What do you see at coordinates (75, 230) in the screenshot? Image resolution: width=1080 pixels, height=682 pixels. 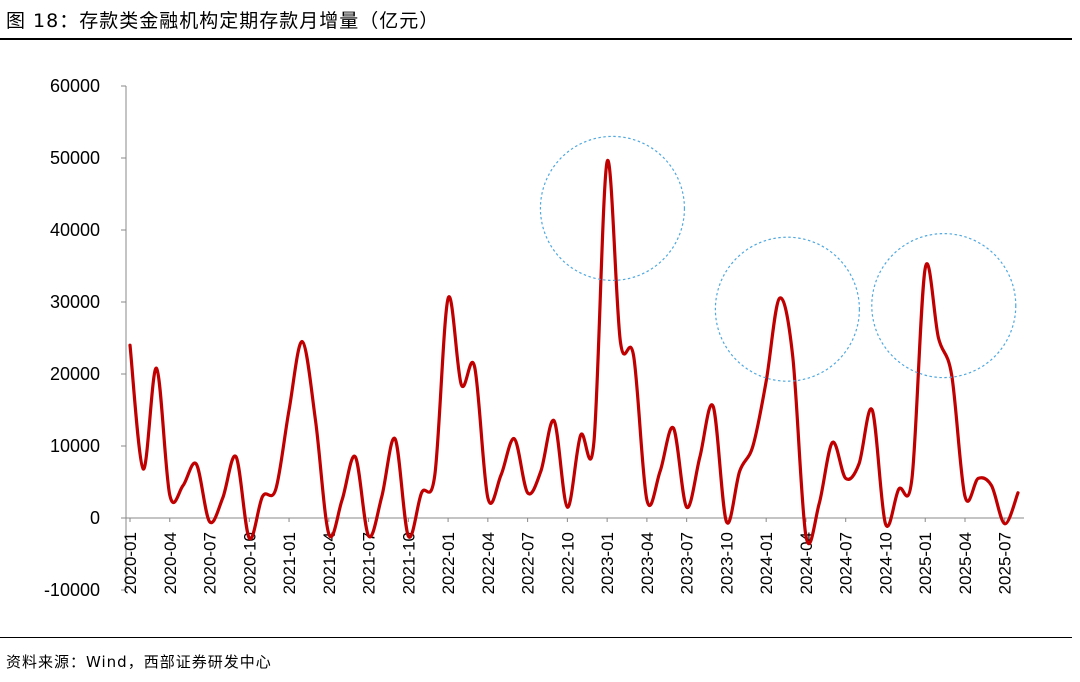 I see `y-tick-label: 40000` at bounding box center [75, 230].